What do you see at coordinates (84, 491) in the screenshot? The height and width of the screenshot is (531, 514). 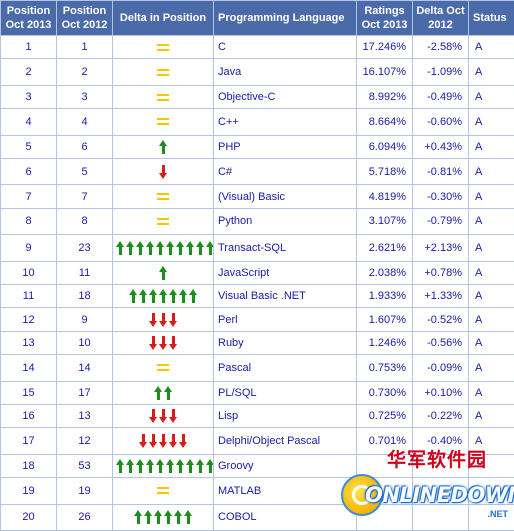 I see `position-2012-cell: 19` at bounding box center [84, 491].